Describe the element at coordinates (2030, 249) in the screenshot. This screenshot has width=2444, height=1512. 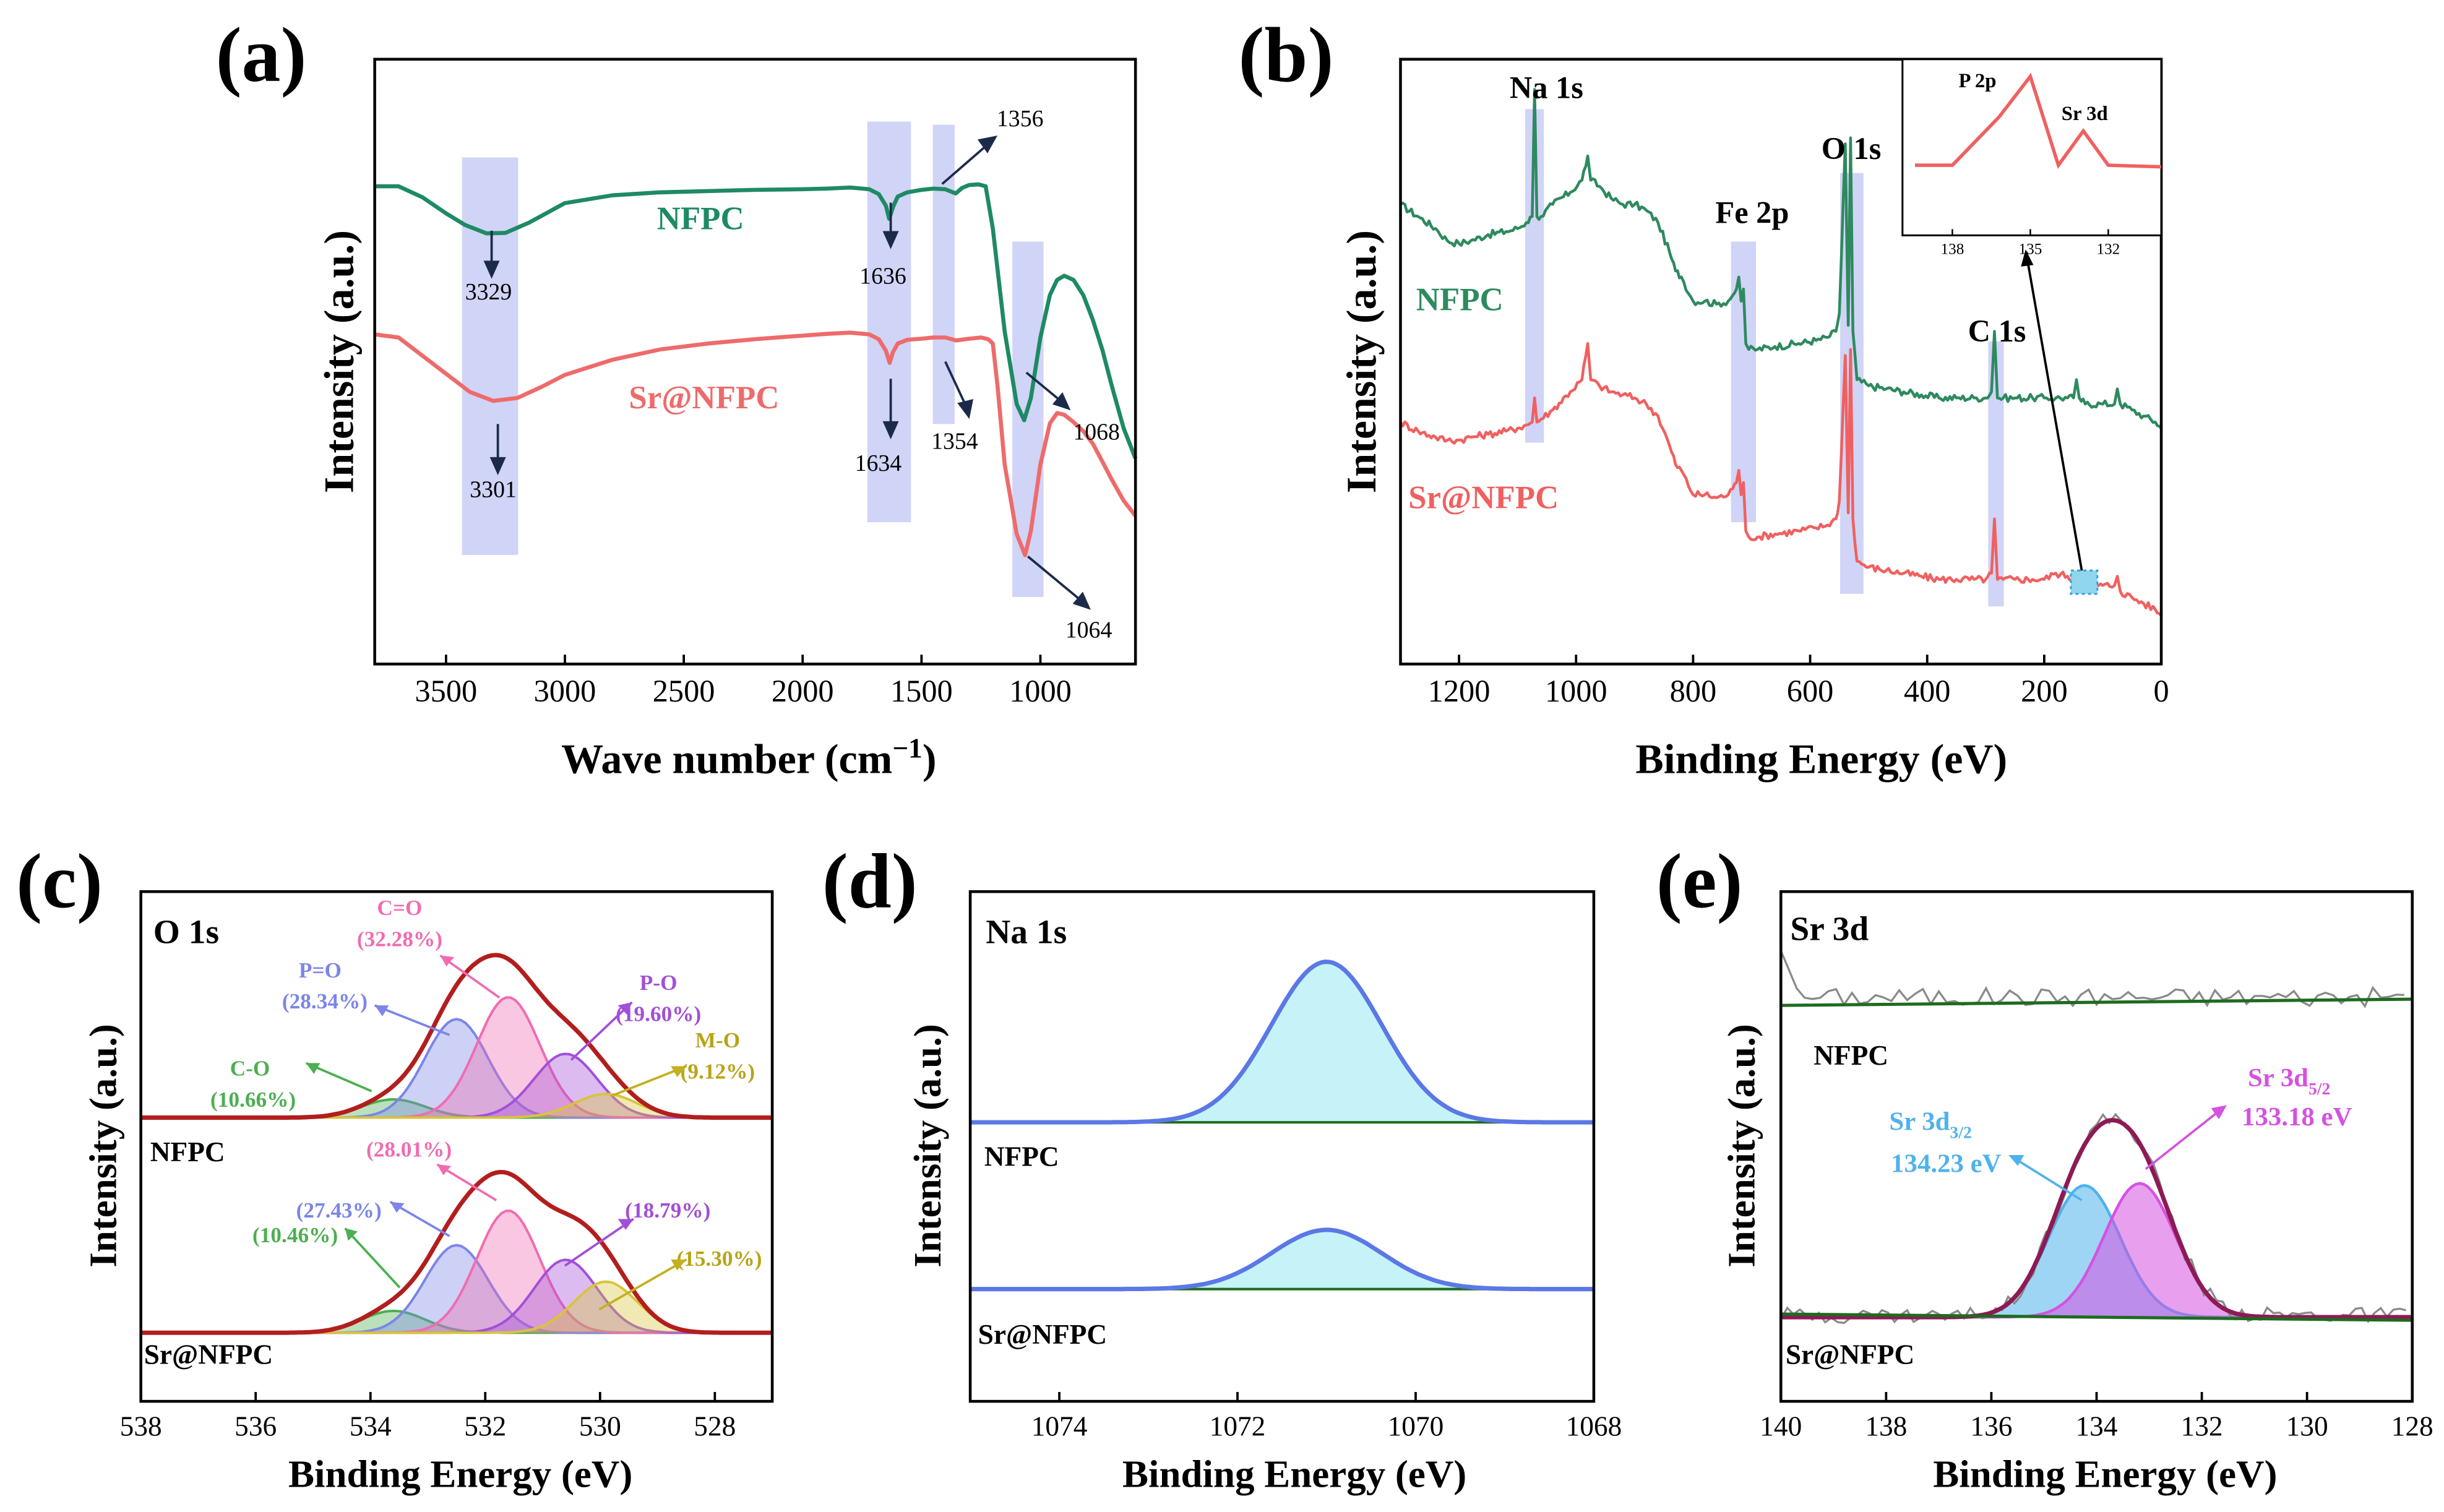
I see `tick-label: 135` at that location.